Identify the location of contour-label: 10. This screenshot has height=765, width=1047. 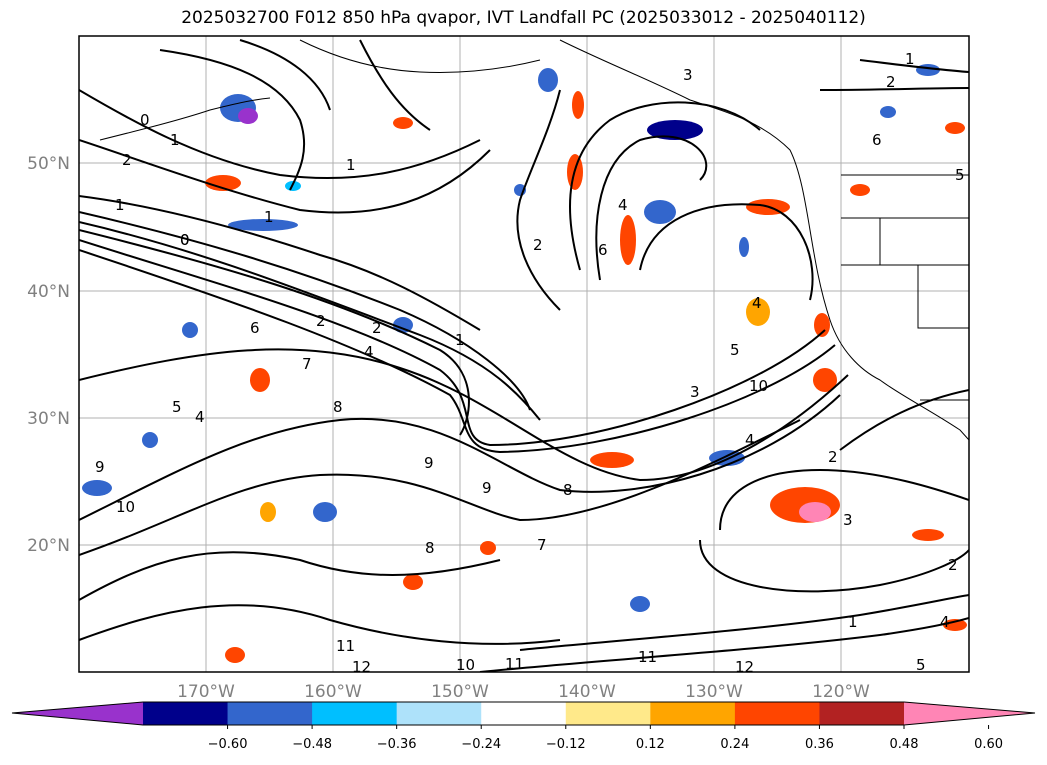
(758, 386).